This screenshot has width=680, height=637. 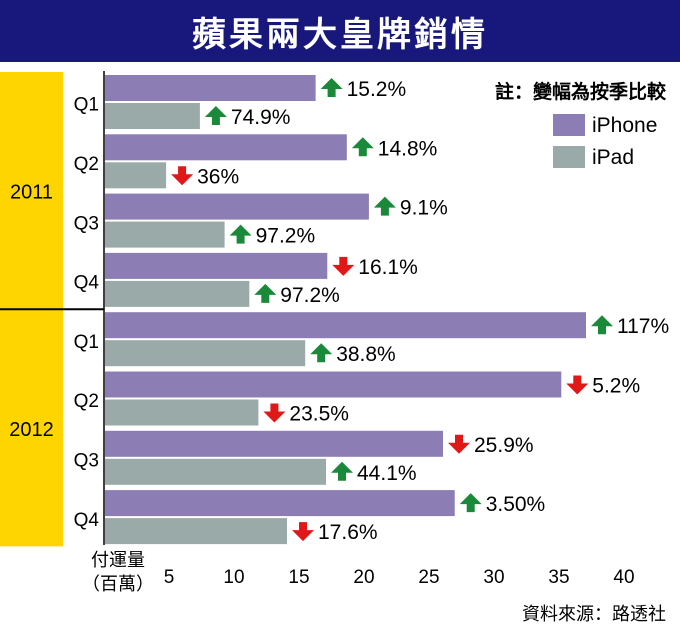 I want to click on ipad-change-label: 23.5%, so click(x=319, y=414).